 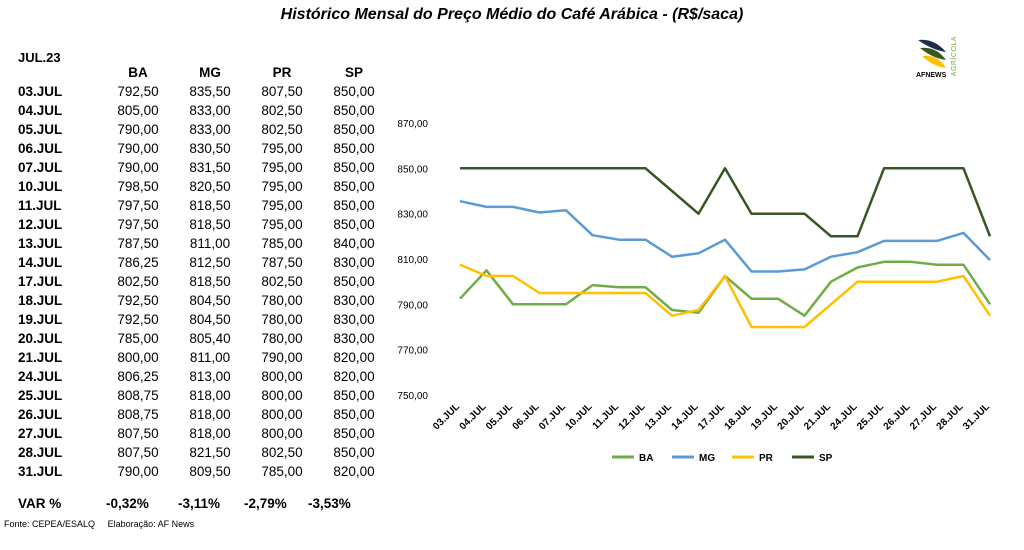 What do you see at coordinates (354, 243) in the screenshot?
I see `cell-sp: 840,00` at bounding box center [354, 243].